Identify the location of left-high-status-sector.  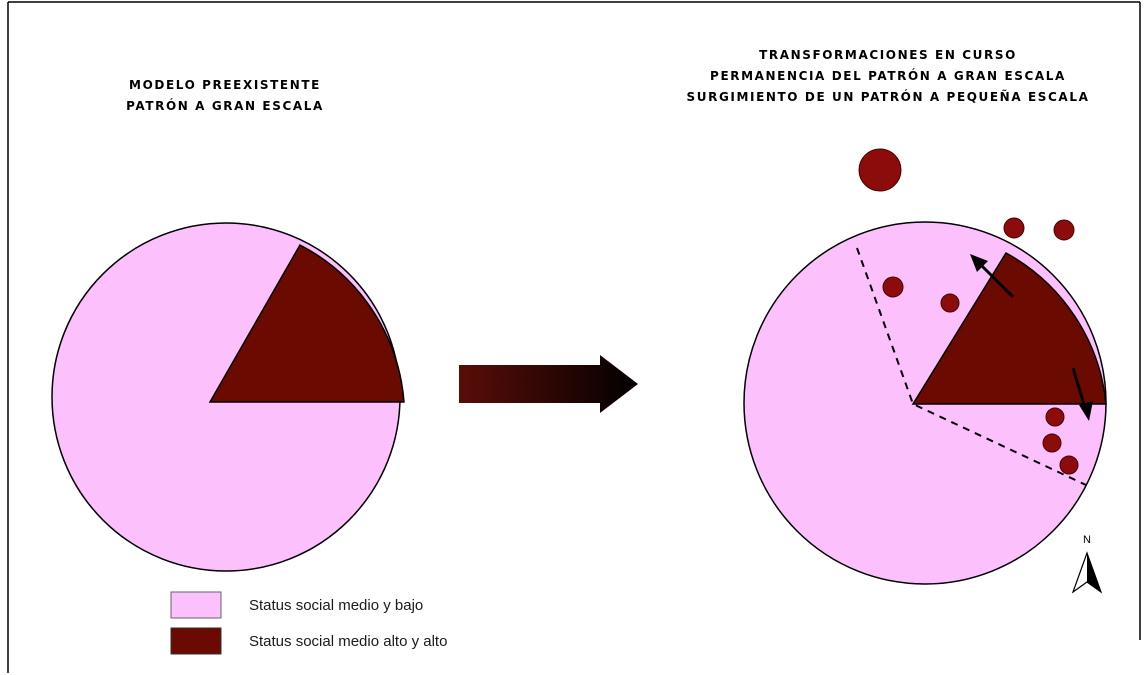
(306, 323).